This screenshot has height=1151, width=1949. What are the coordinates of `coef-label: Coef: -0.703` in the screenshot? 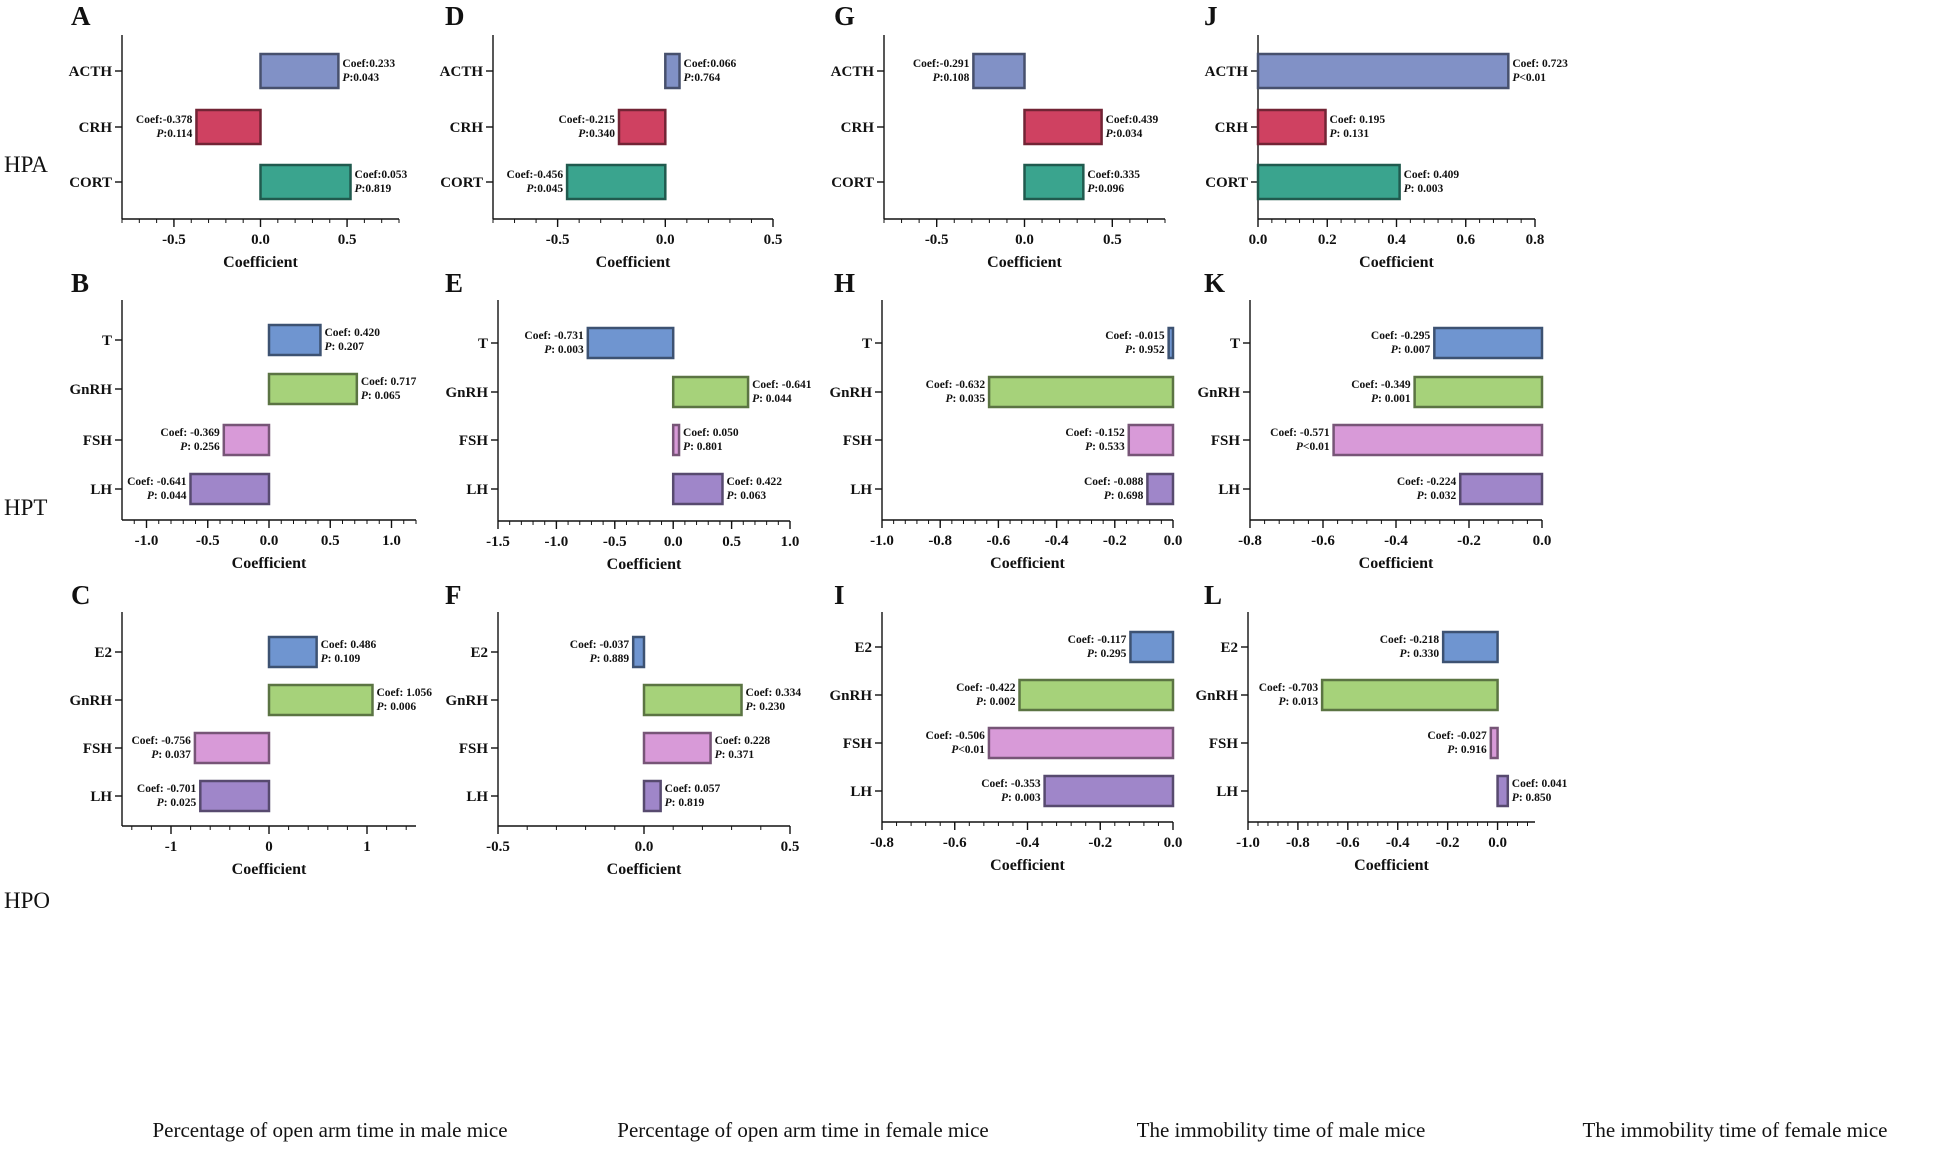 It's located at (1289, 688).